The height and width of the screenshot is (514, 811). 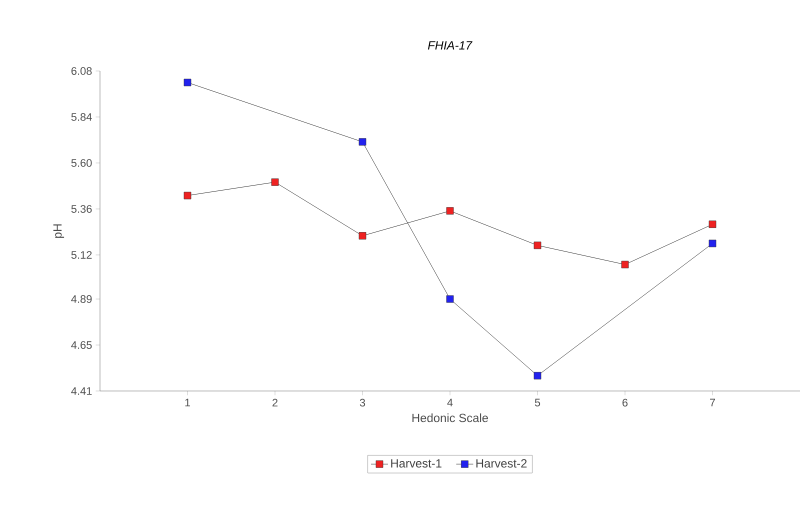 What do you see at coordinates (58, 231) in the screenshot?
I see `y-axis-title: pH` at bounding box center [58, 231].